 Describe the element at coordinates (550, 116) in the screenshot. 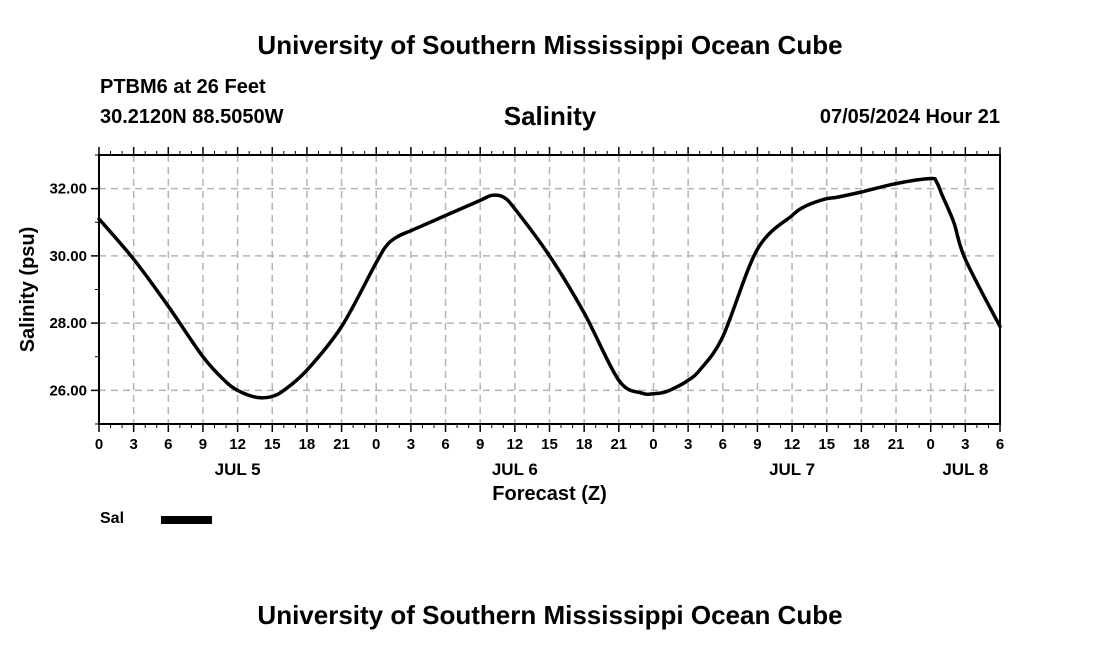

I see `chart-title: Salinity` at that location.